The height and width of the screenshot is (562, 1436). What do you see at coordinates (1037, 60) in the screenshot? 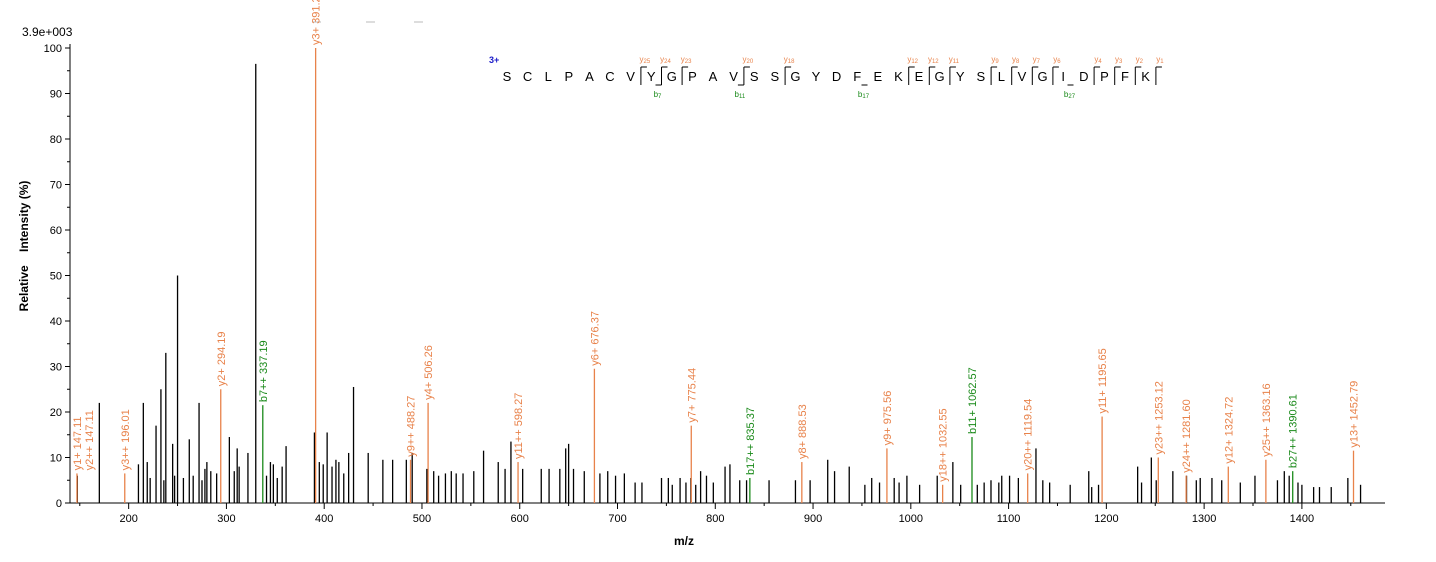
I see `y-fragment-label: y7` at bounding box center [1037, 60].